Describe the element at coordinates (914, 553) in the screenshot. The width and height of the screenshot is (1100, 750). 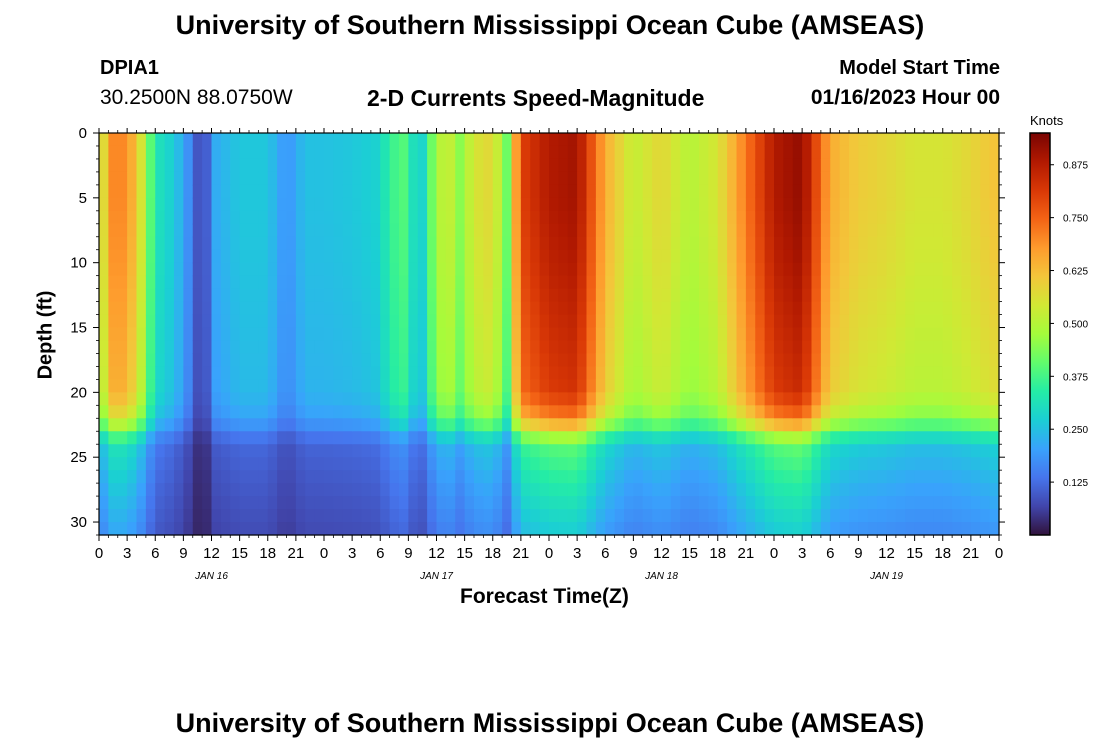
I see `x-tick-label: 15` at that location.